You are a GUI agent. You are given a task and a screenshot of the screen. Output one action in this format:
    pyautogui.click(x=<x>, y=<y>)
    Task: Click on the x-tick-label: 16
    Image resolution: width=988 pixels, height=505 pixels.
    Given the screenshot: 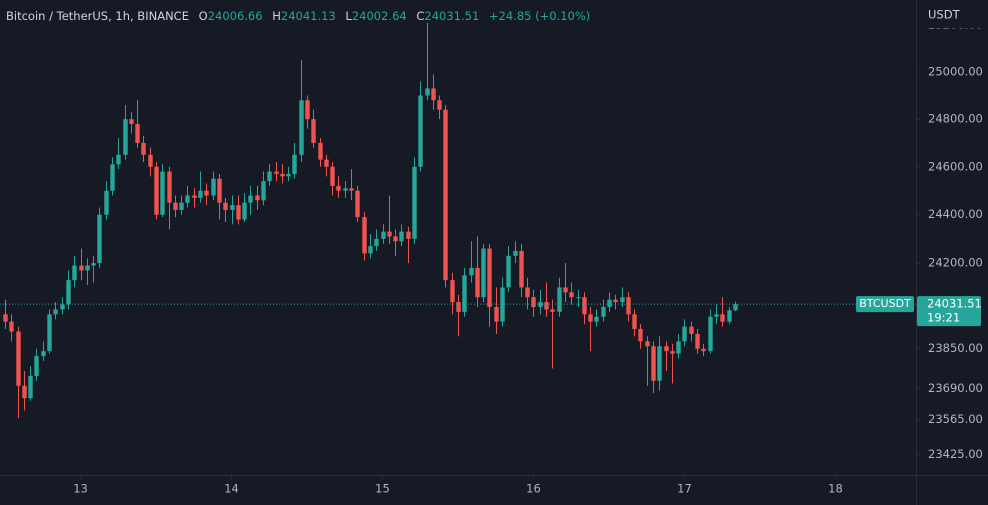 What is the action you would take?
    pyautogui.click(x=533, y=489)
    